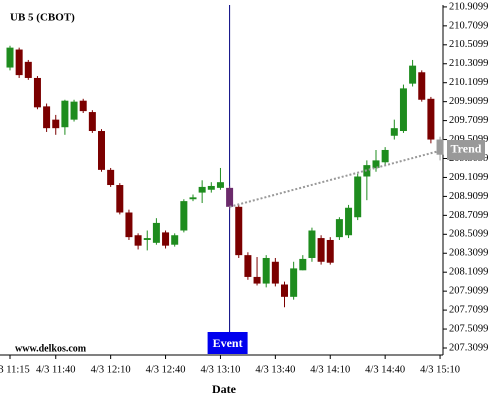  I want to click on chart-title: UB 5 (CBOT), so click(42, 18).